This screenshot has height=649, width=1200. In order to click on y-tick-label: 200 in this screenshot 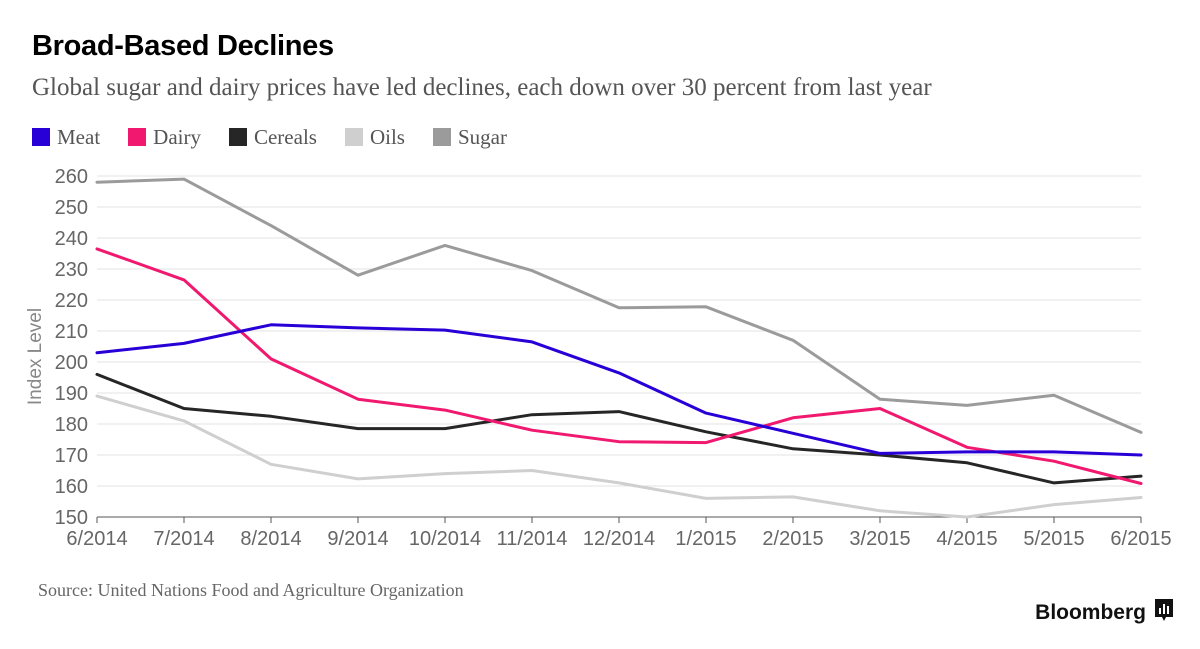, I will do `click(71, 363)`.